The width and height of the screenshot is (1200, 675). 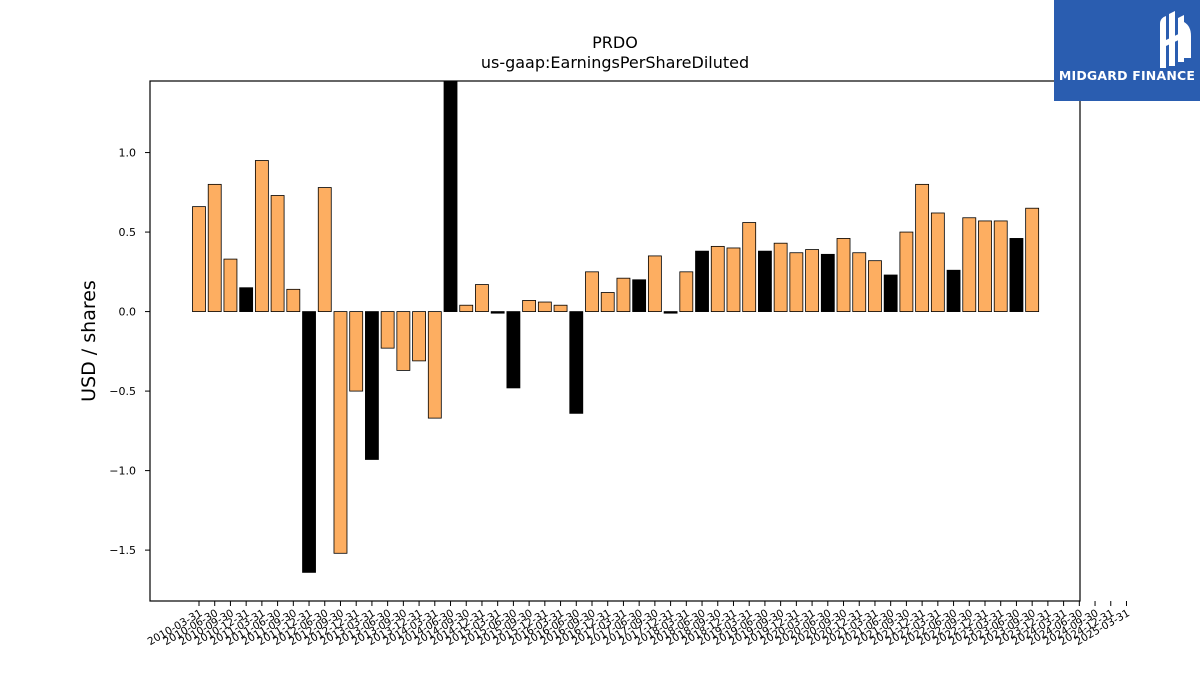 I want to click on chart-title: PRDO, so click(x=615, y=42).